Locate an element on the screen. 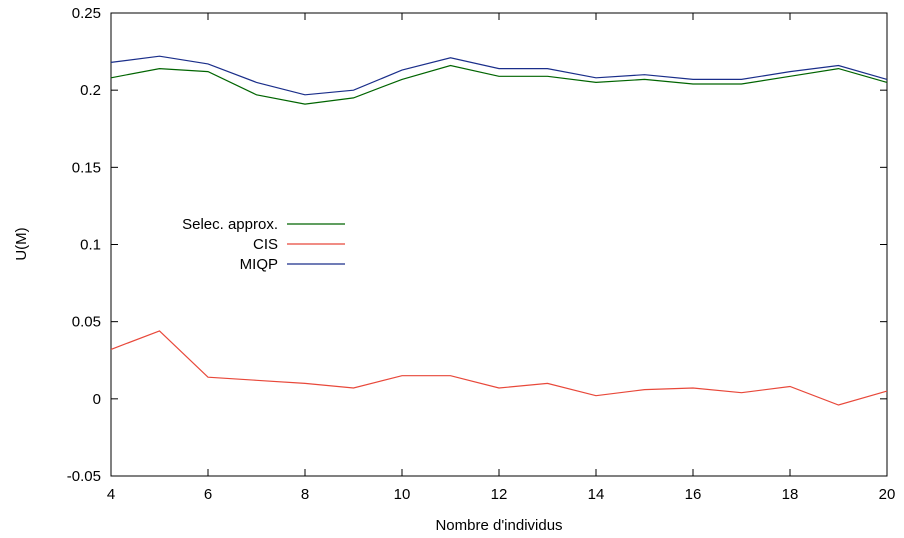  x-tick-label: 20 is located at coordinates (887, 494).